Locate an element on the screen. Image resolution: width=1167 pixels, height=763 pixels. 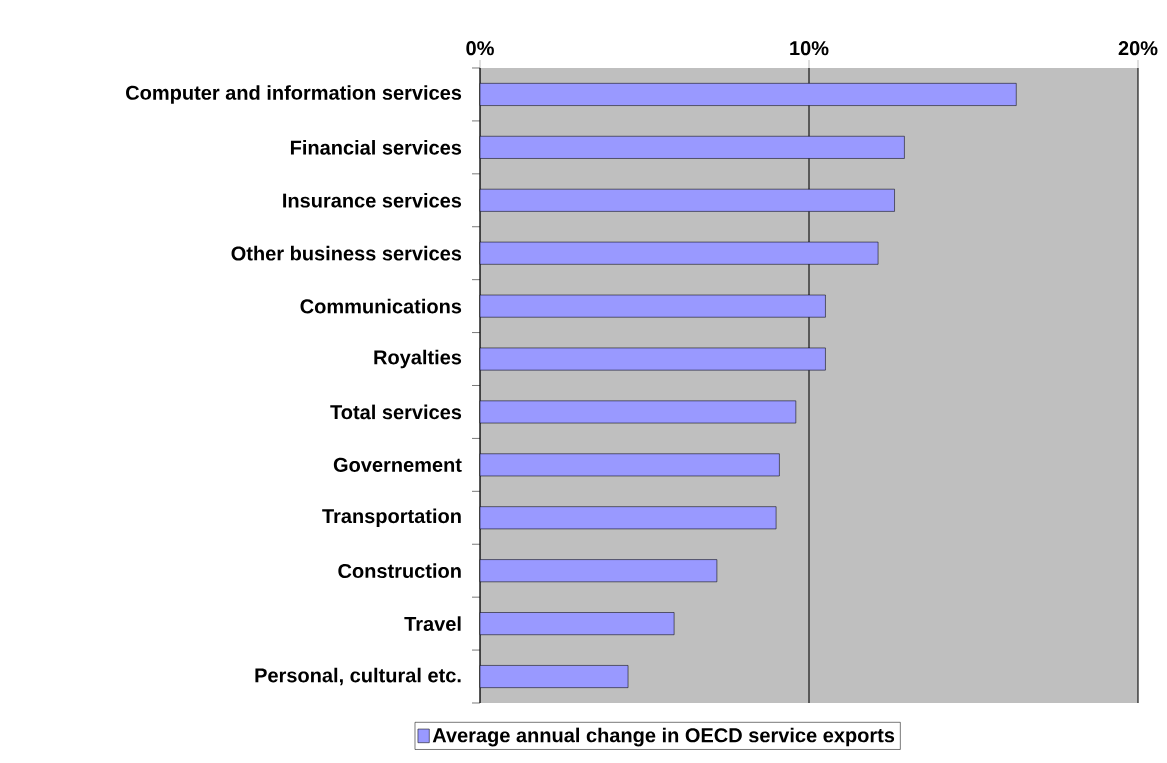
y-tick-label: Construction is located at coordinates (399, 571).